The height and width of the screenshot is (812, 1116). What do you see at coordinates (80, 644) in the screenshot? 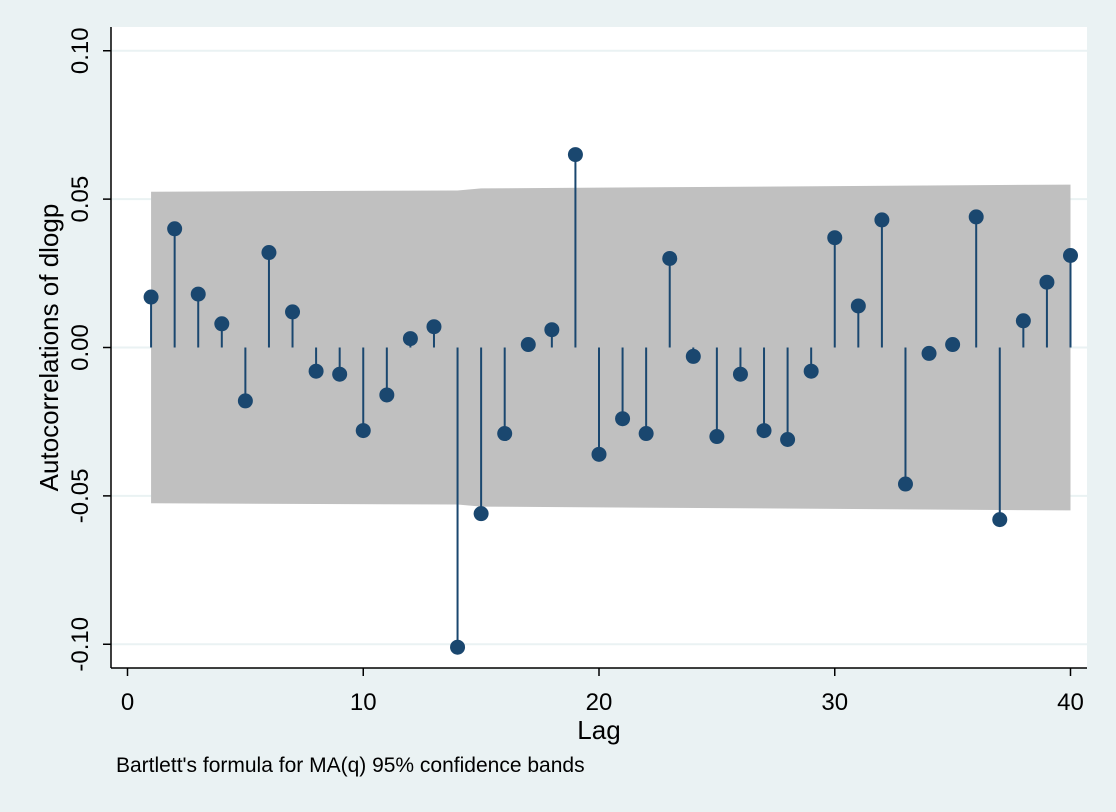
I see `y-tick-label-0: -0.10` at bounding box center [80, 644].